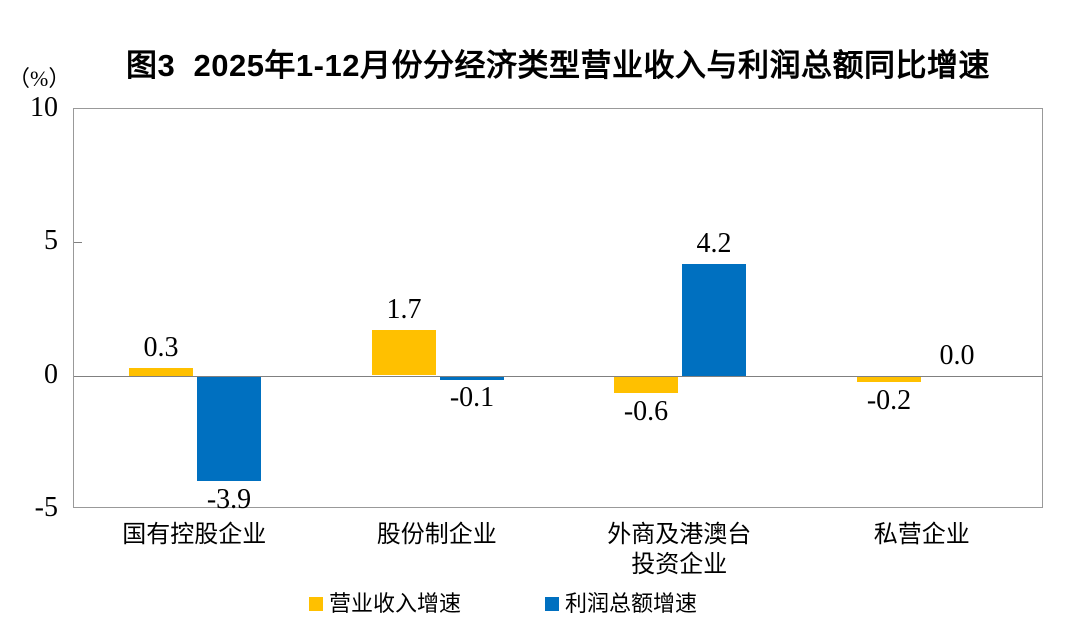 The image size is (1080, 626). I want to click on x-category-label: 外商及港澳台 投资企业, so click(679, 550).